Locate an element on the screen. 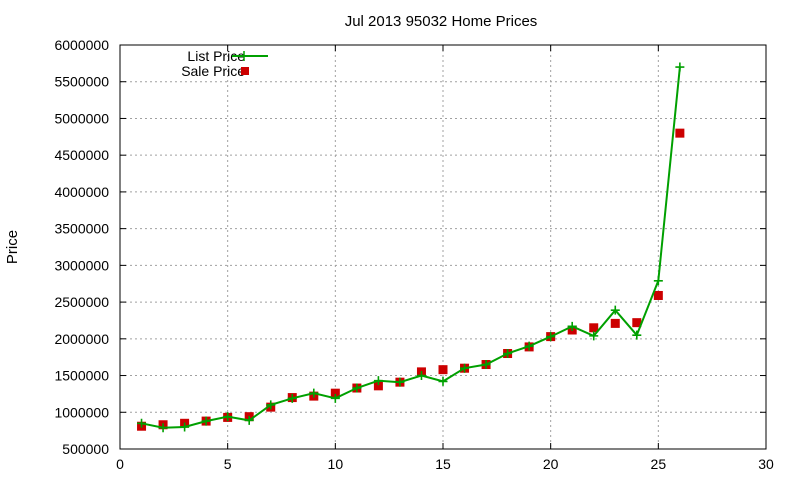 Image resolution: width=800 pixels, height=480 pixels. y-tick-label: 5500000 is located at coordinates (81, 82).